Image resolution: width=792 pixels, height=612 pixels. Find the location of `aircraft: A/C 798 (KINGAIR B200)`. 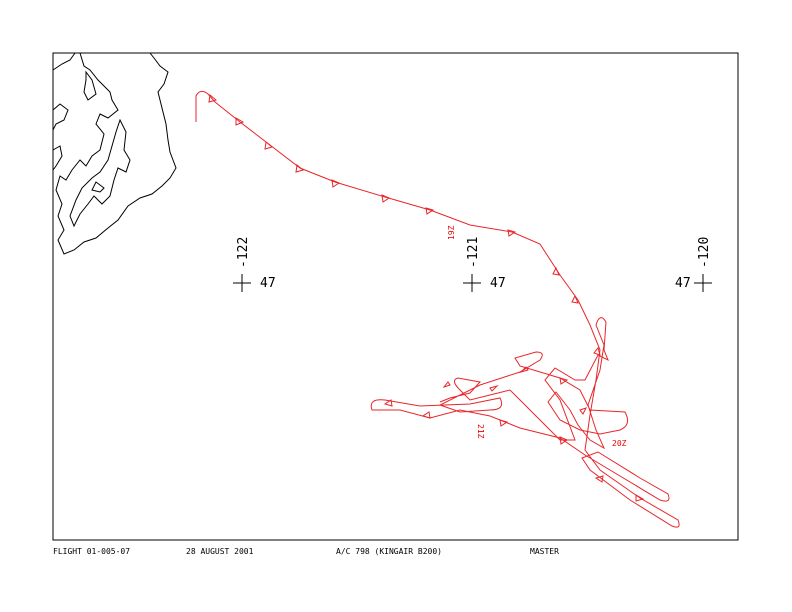

aircraft: A/C 798 (KINGAIR B200) is located at coordinates (389, 551).